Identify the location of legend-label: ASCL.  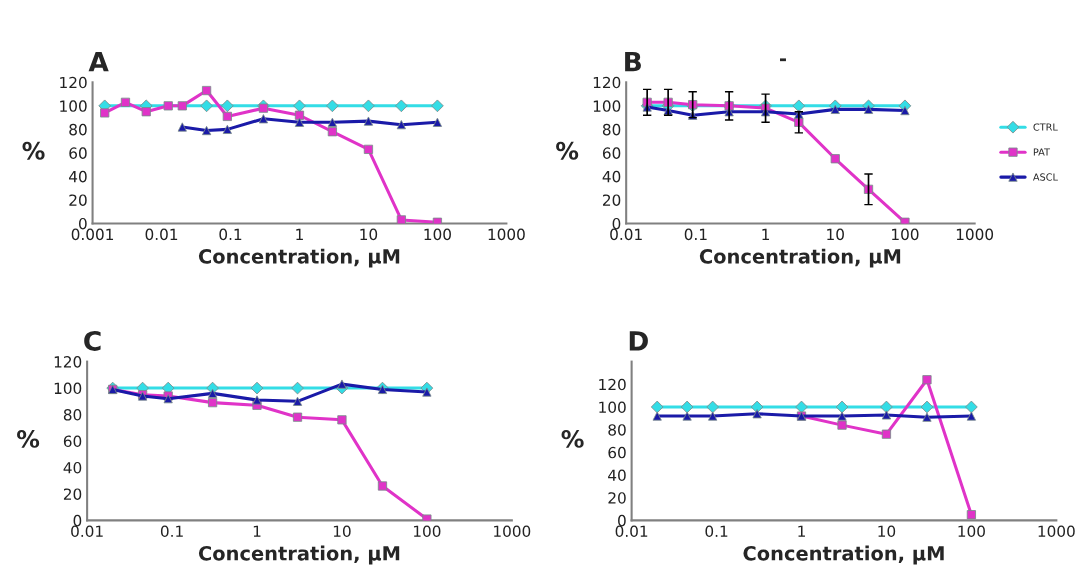
(1045, 177).